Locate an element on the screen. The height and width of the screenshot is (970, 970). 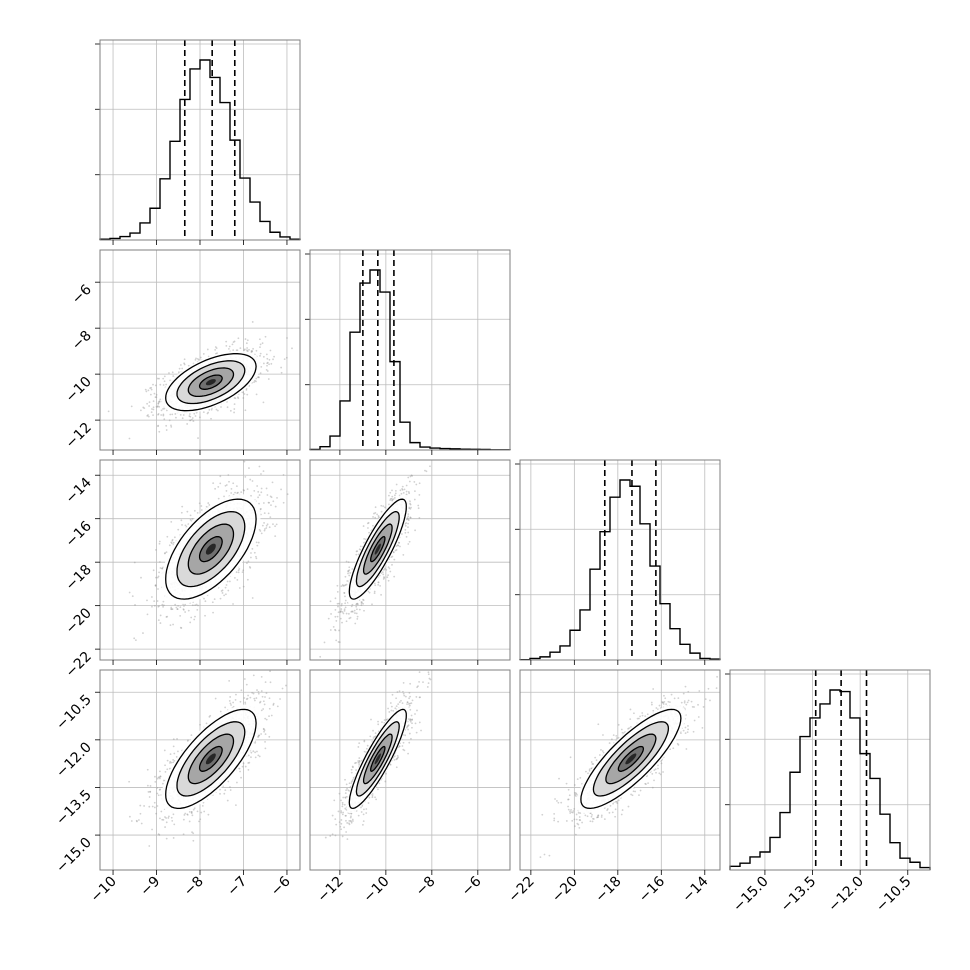
density-fill is located at coordinates (377, 549).